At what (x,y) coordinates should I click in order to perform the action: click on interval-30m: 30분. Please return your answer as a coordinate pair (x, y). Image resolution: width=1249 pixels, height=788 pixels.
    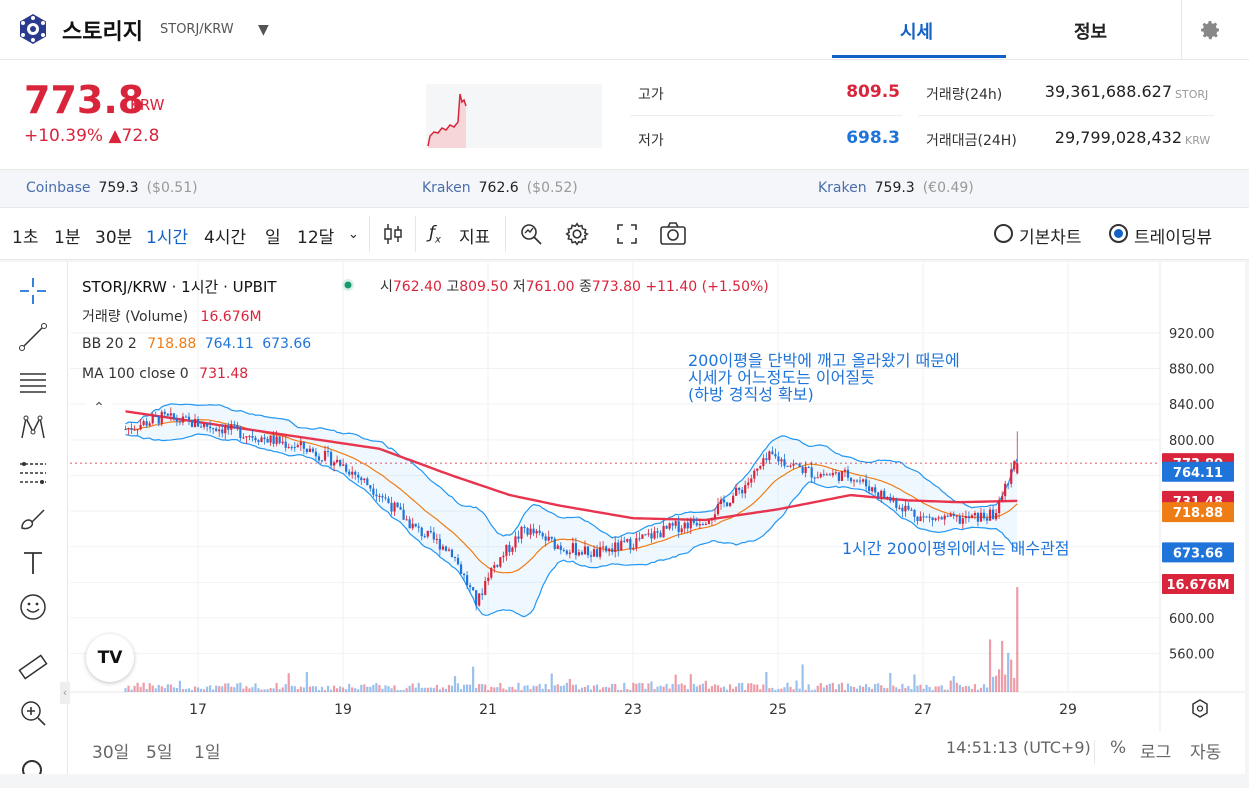
    Looking at the image, I should click on (114, 238).